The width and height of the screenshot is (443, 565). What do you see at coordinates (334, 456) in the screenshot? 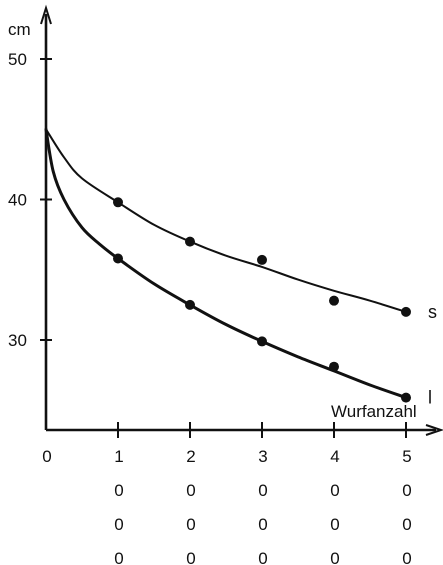
I see `x-tick-label: 4` at bounding box center [334, 456].